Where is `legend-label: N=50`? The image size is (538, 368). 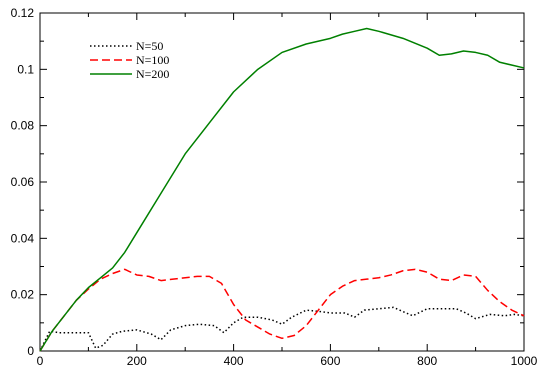 legend-label: N=50 is located at coordinates (149, 46).